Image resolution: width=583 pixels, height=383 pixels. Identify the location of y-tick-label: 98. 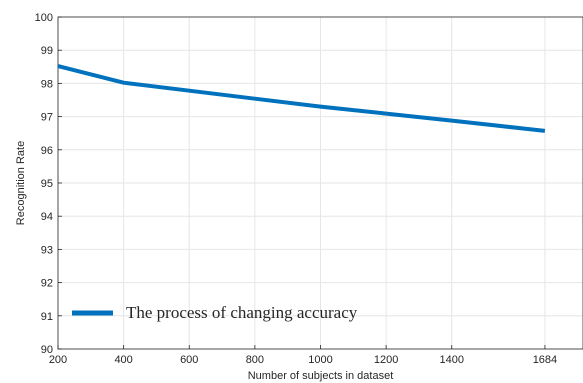
(47, 84).